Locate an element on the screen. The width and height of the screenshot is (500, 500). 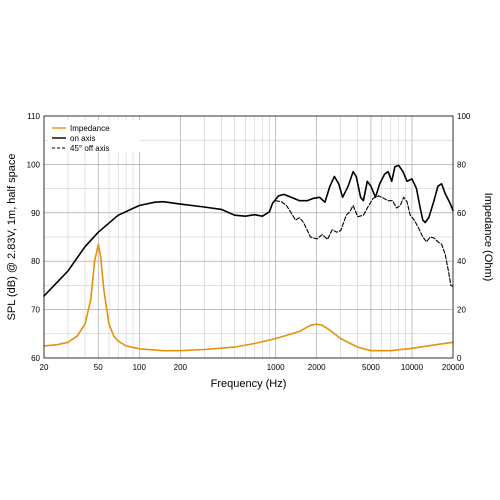
left-y-tick-label: 70 is located at coordinates (35, 310).